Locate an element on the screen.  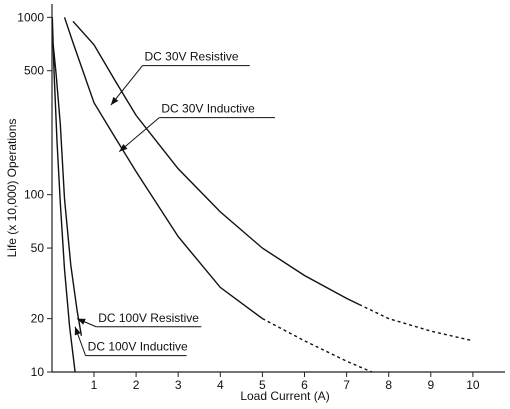
x-tick-label: 8 is located at coordinates (388, 385).